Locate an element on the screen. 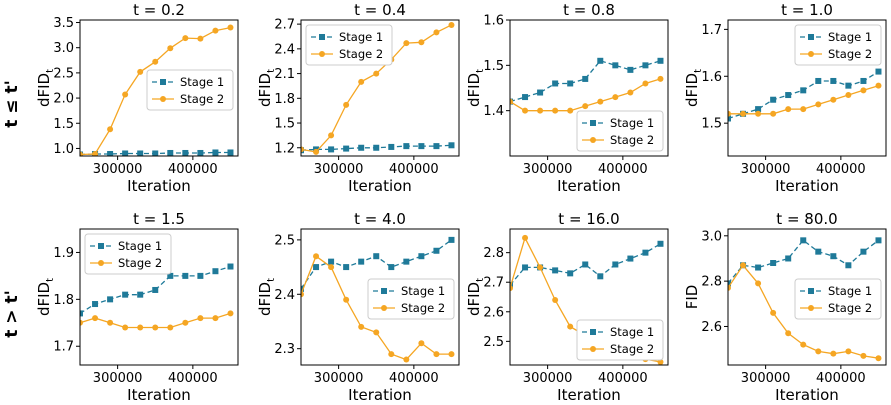  y-tick-label: 2.5 is located at coordinates (493, 342).